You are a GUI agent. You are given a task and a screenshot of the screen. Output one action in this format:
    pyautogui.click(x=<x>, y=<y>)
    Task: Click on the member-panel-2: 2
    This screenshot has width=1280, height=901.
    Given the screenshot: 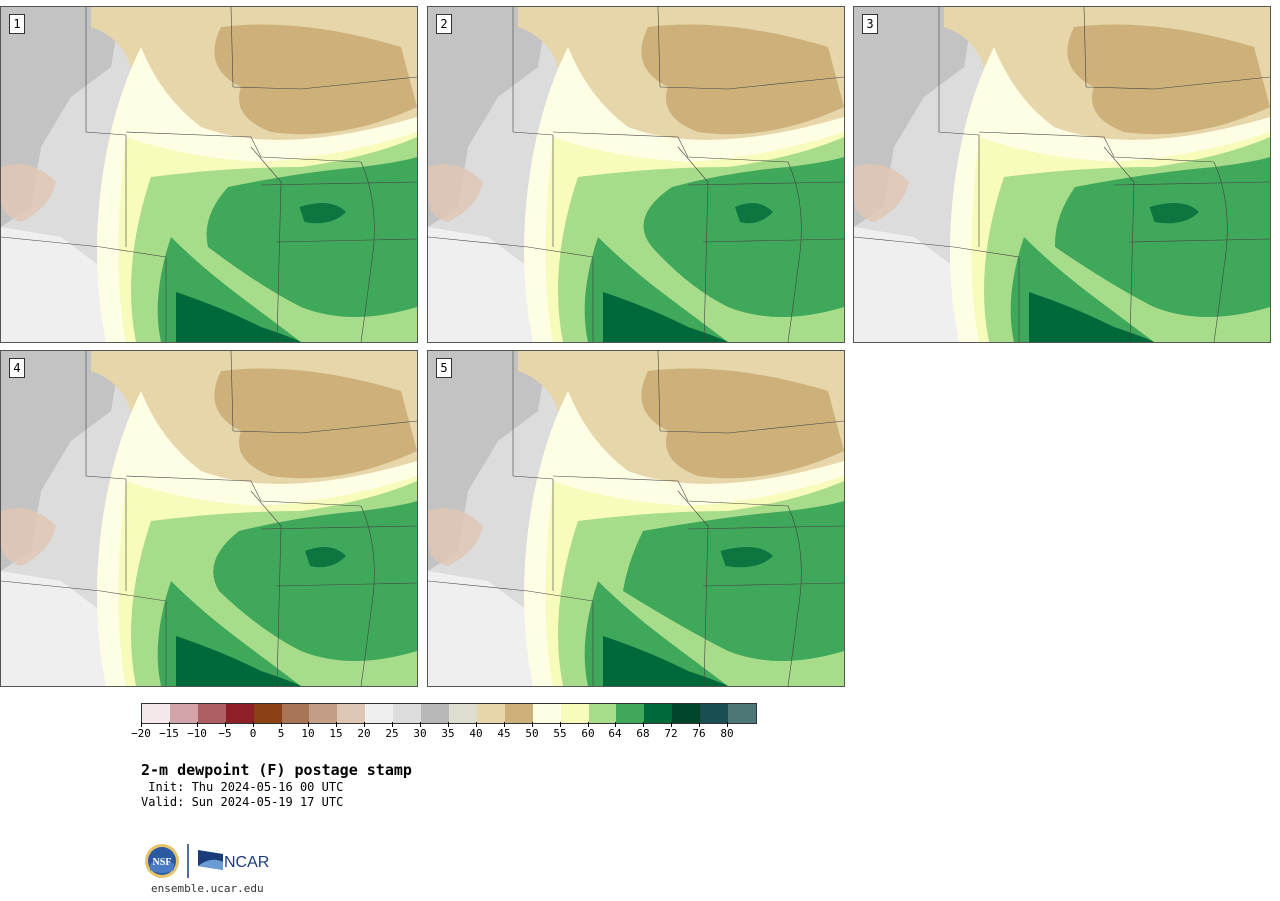 What is the action you would take?
    pyautogui.click(x=636, y=174)
    